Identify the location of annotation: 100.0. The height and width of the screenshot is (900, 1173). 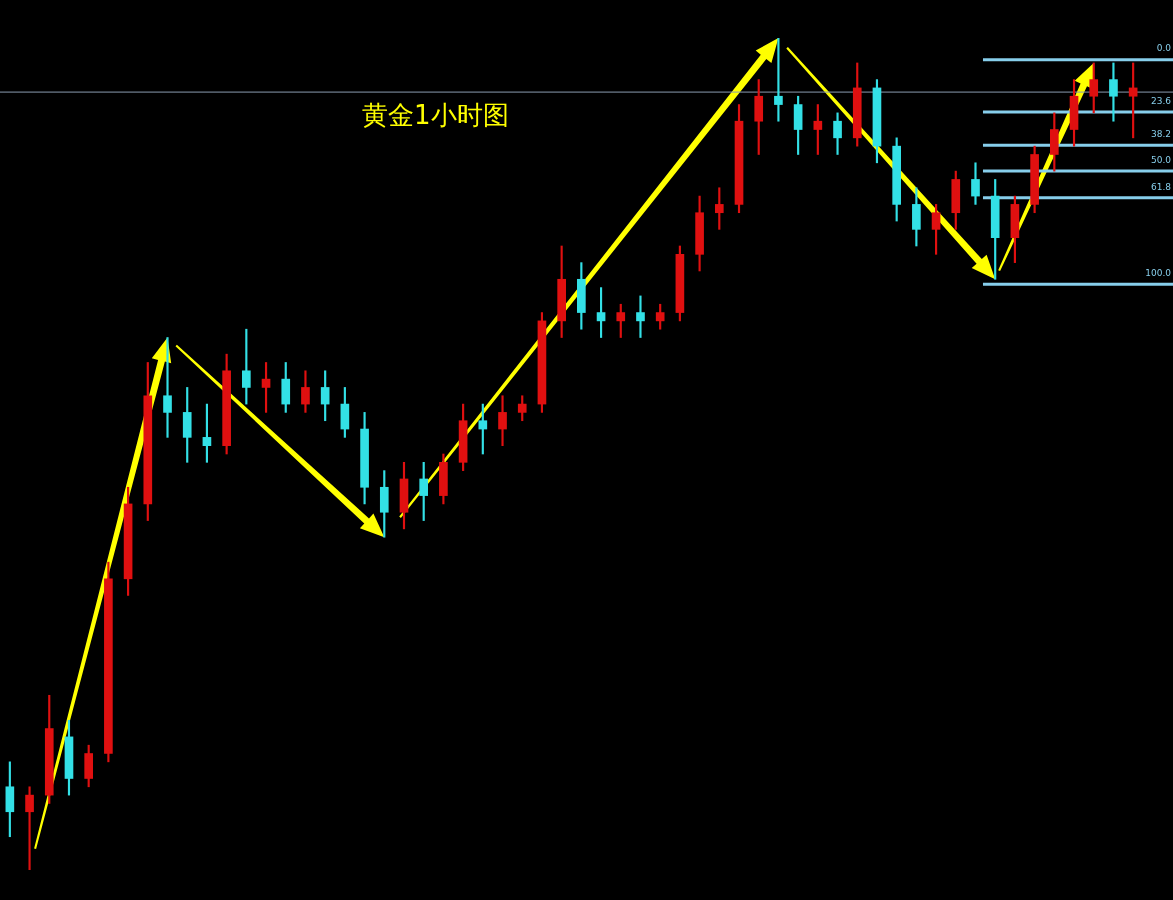
(1158, 273).